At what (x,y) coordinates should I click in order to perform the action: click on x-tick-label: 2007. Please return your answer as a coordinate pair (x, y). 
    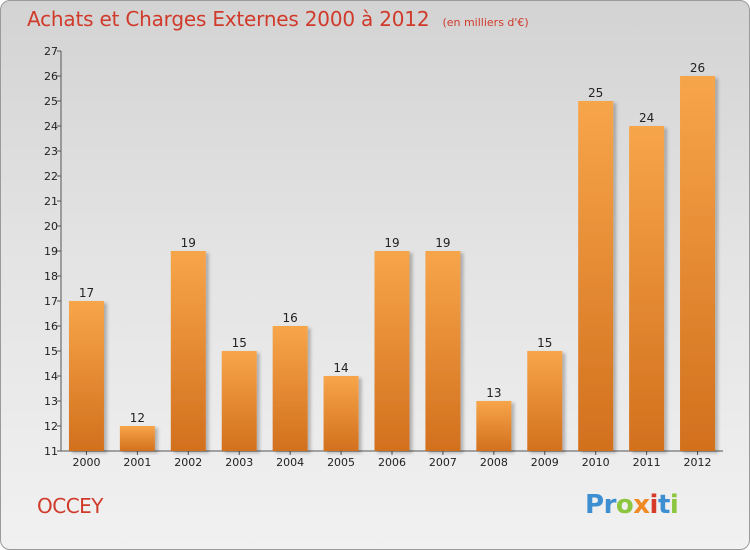
    Looking at the image, I should click on (443, 462).